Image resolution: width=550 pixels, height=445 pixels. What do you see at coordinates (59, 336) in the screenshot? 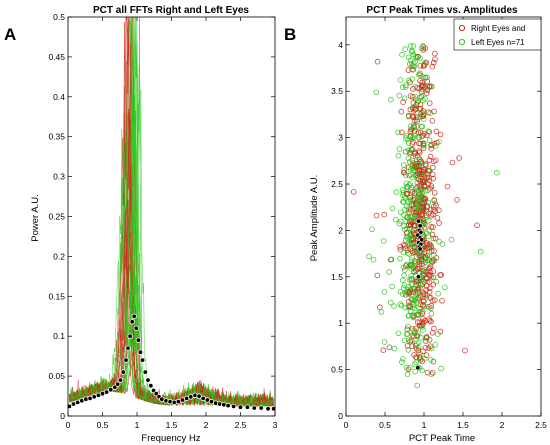
I see `y-tick-label: 0.1` at bounding box center [59, 336].